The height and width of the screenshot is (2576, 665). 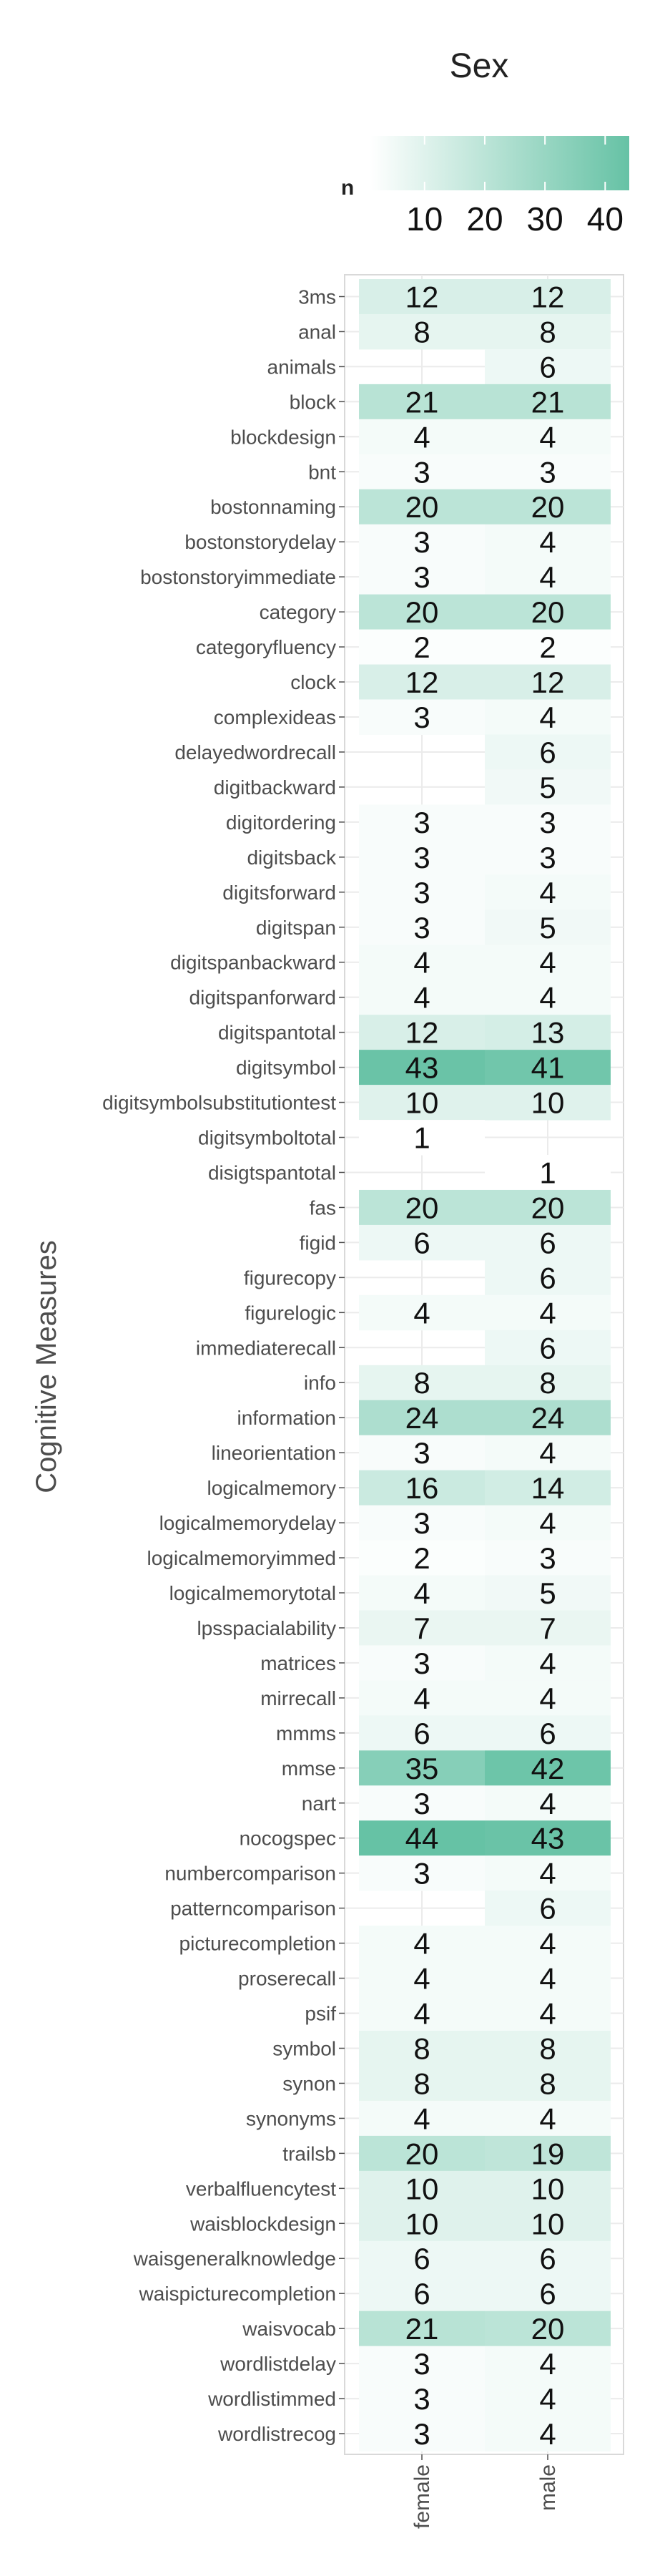 I want to click on legend-tick-label: 30, so click(x=545, y=219).